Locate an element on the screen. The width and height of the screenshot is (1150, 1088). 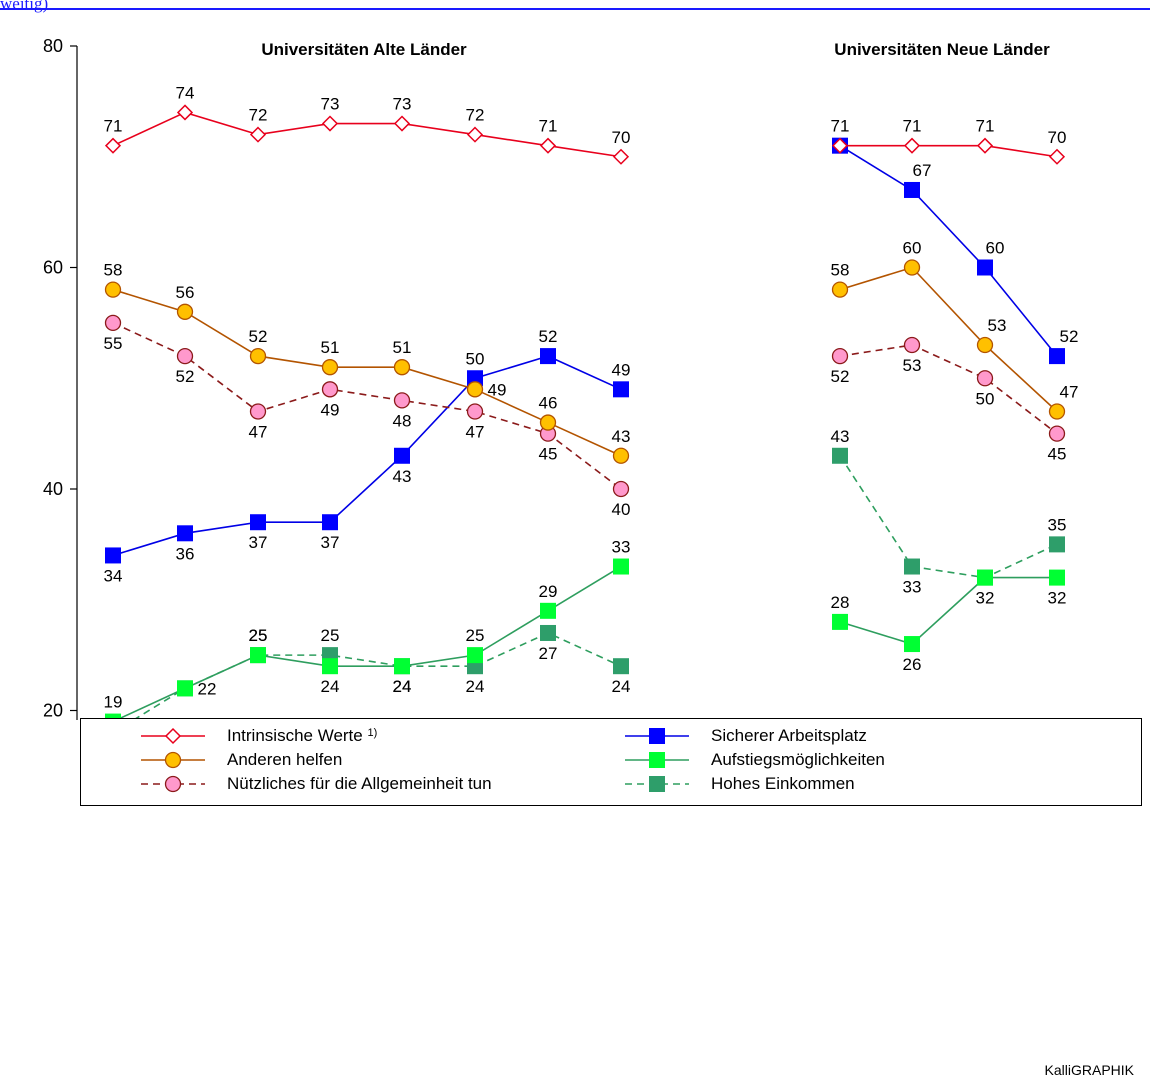
data-label-intrinsic: 74 is located at coordinates (185, 92).